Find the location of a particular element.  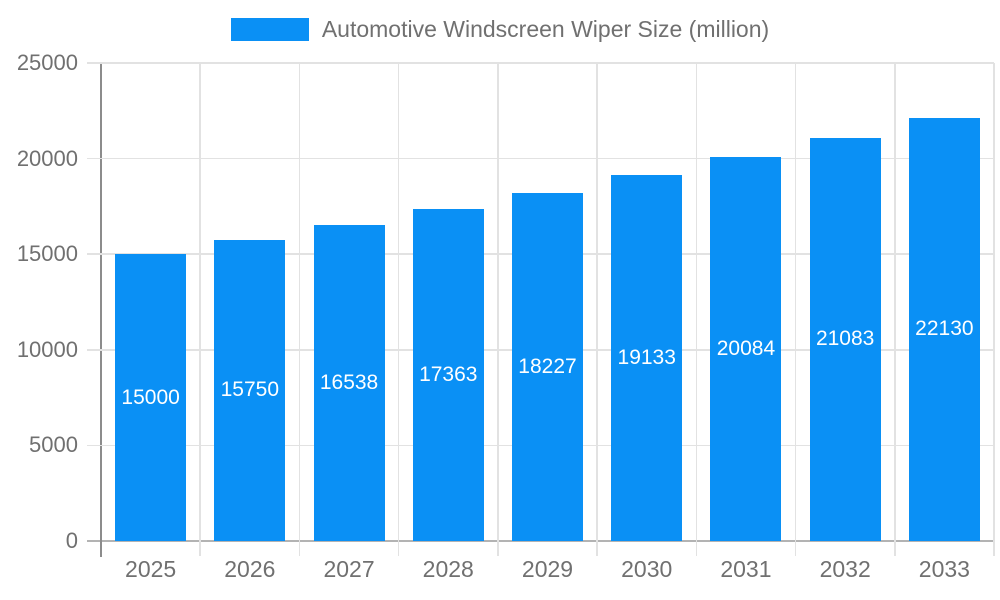

bar-value-label: 19133 is located at coordinates (646, 358).